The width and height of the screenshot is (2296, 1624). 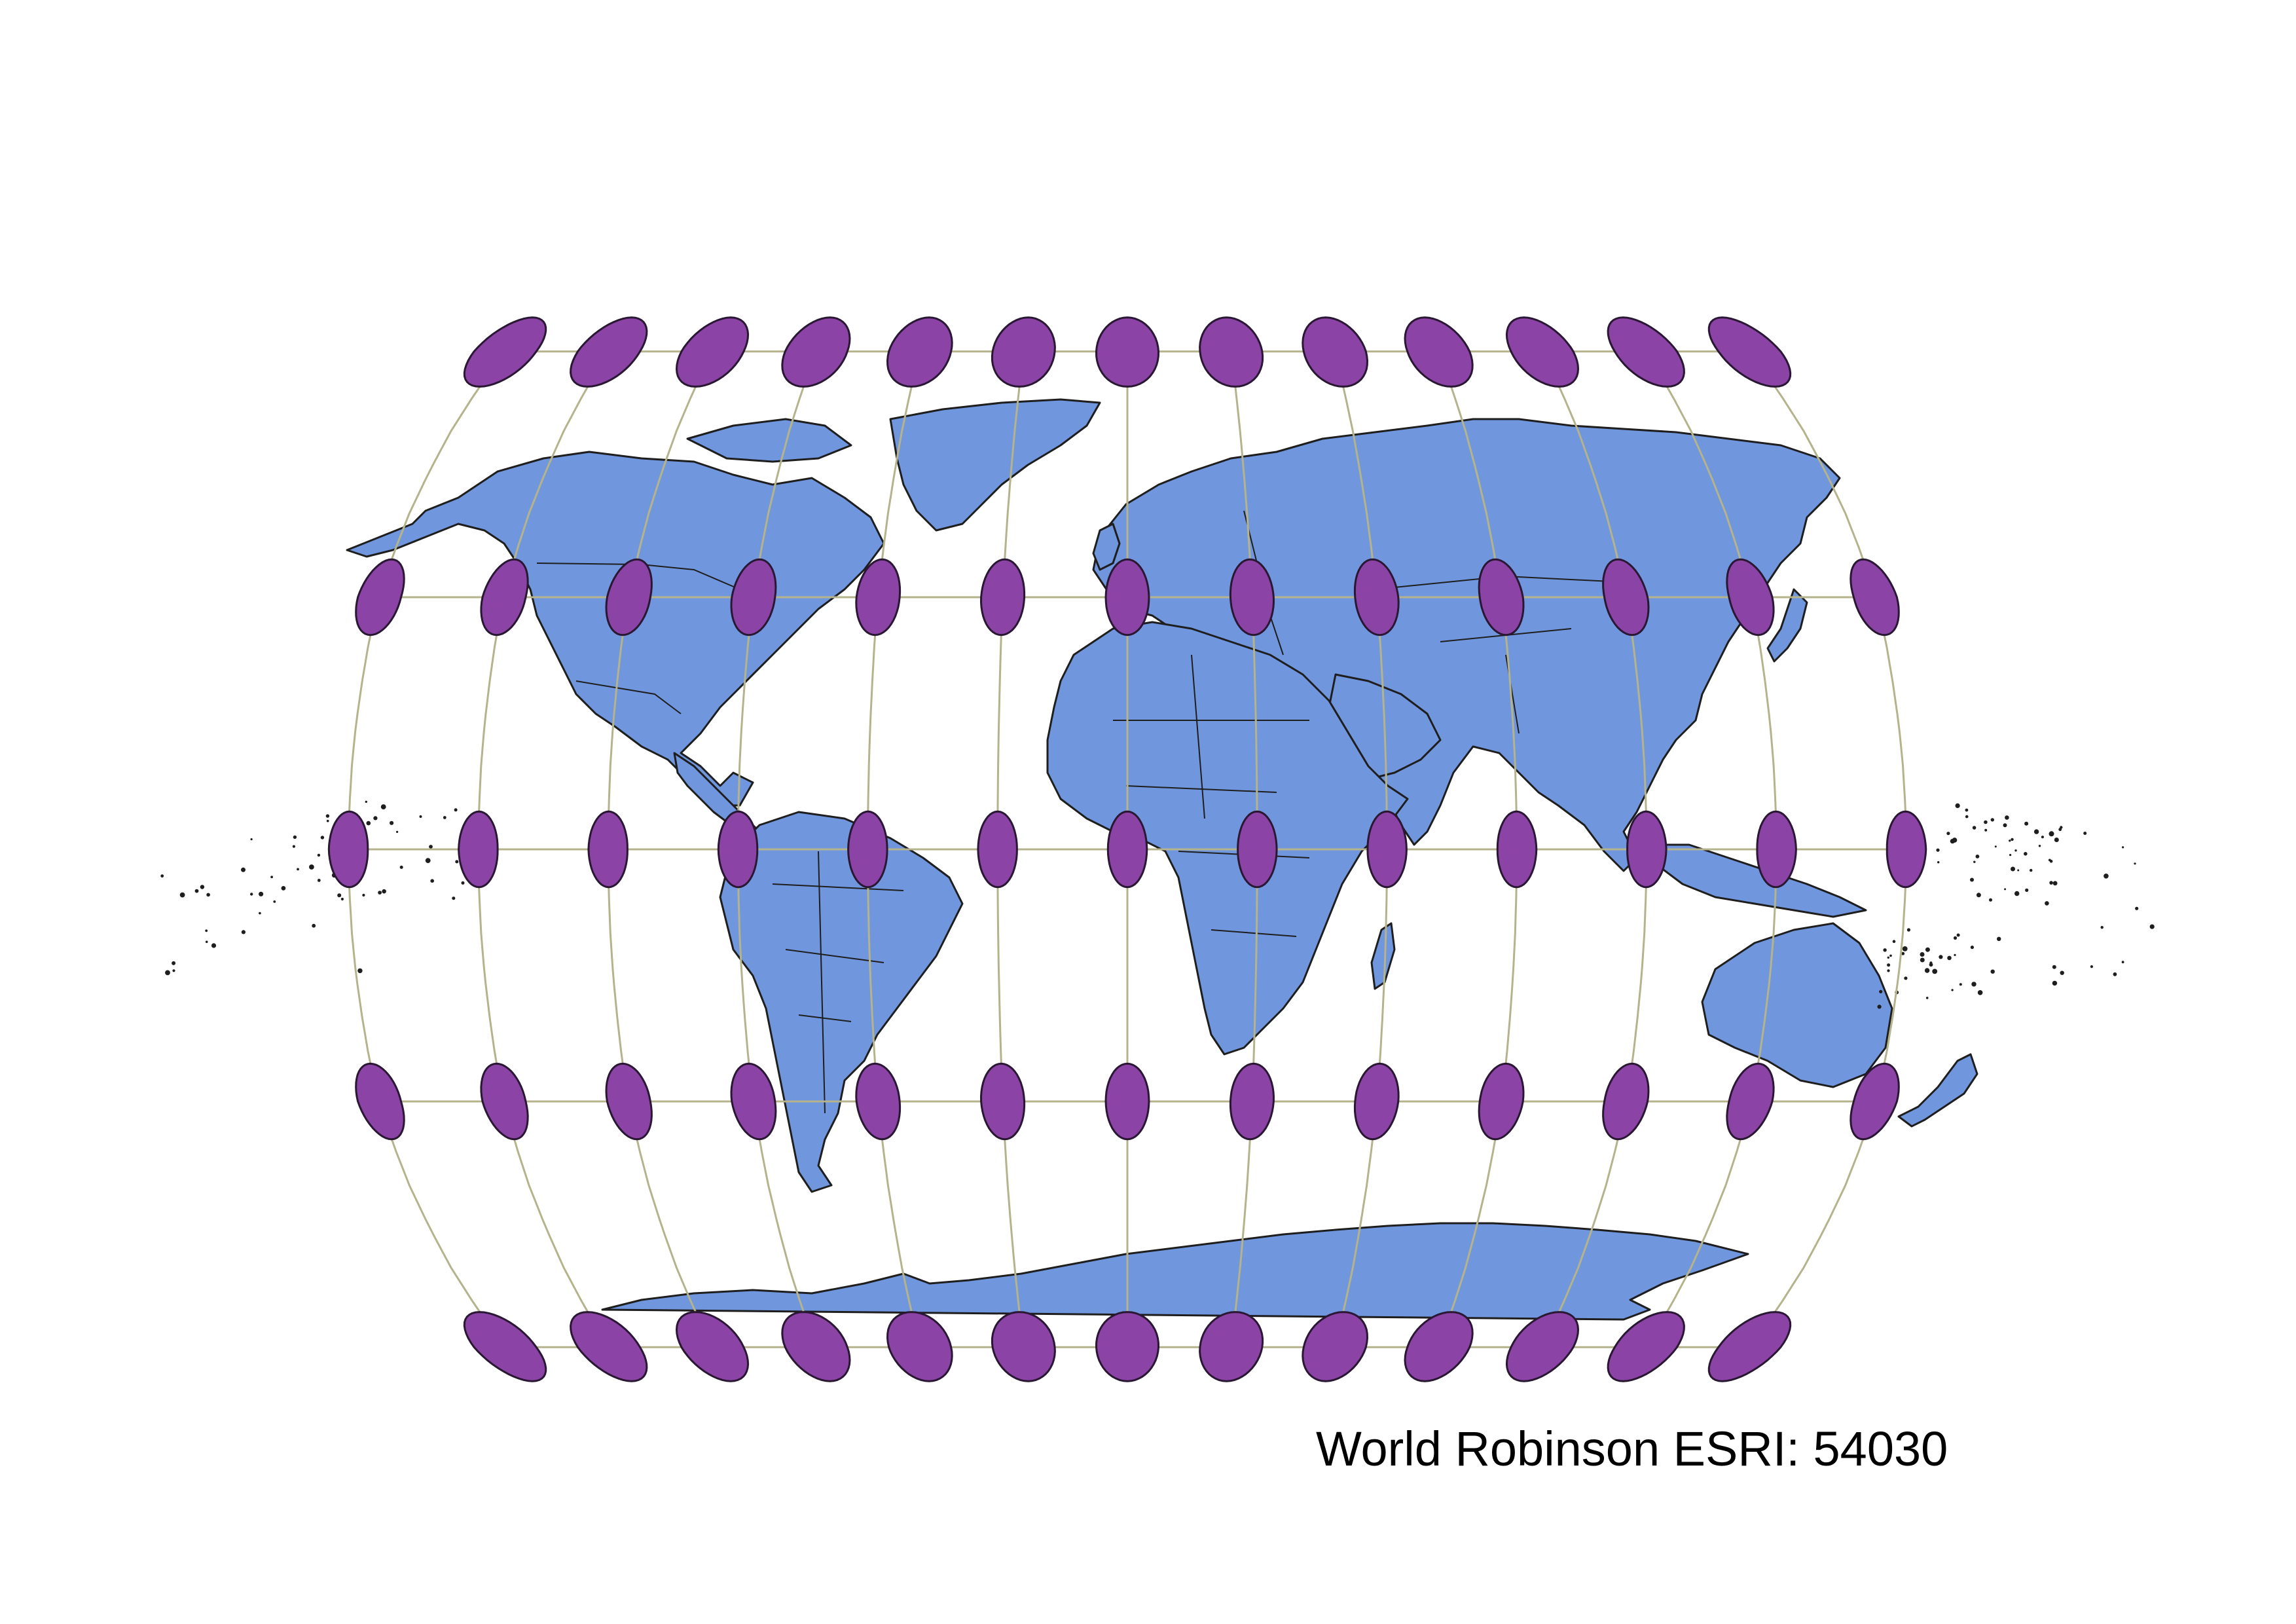 I want to click on us-mexico-border, so click(x=628, y=697).